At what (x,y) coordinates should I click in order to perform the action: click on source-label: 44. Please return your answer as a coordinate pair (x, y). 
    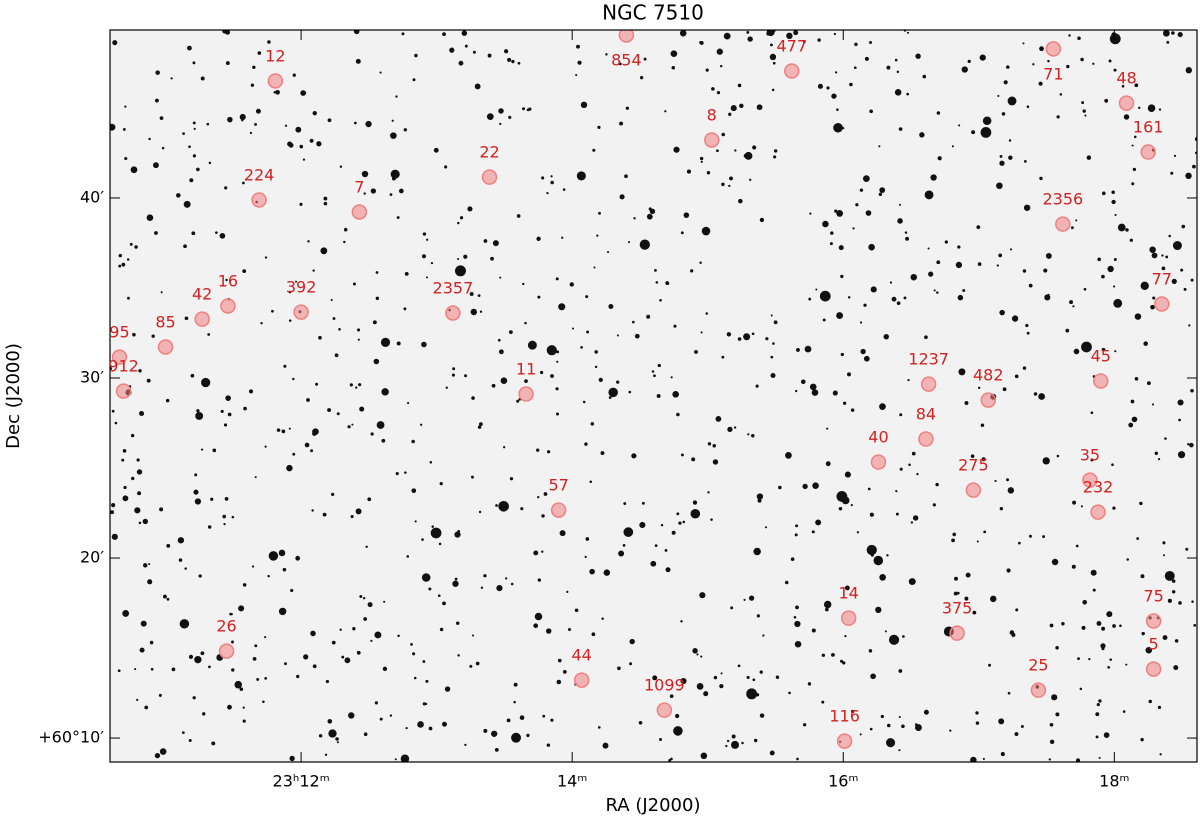
    Looking at the image, I should click on (581, 655).